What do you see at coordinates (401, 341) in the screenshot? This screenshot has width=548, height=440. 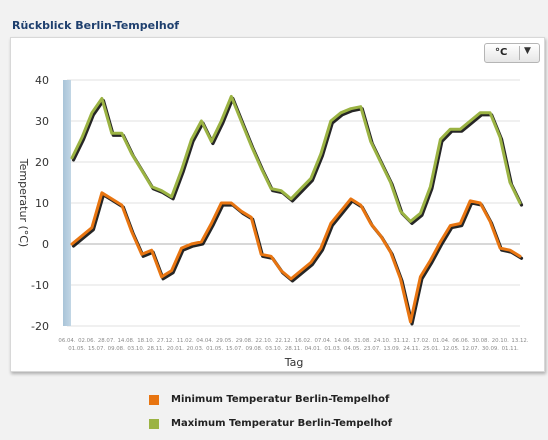 I see `x-tick-label: 31.12.` at bounding box center [401, 341].